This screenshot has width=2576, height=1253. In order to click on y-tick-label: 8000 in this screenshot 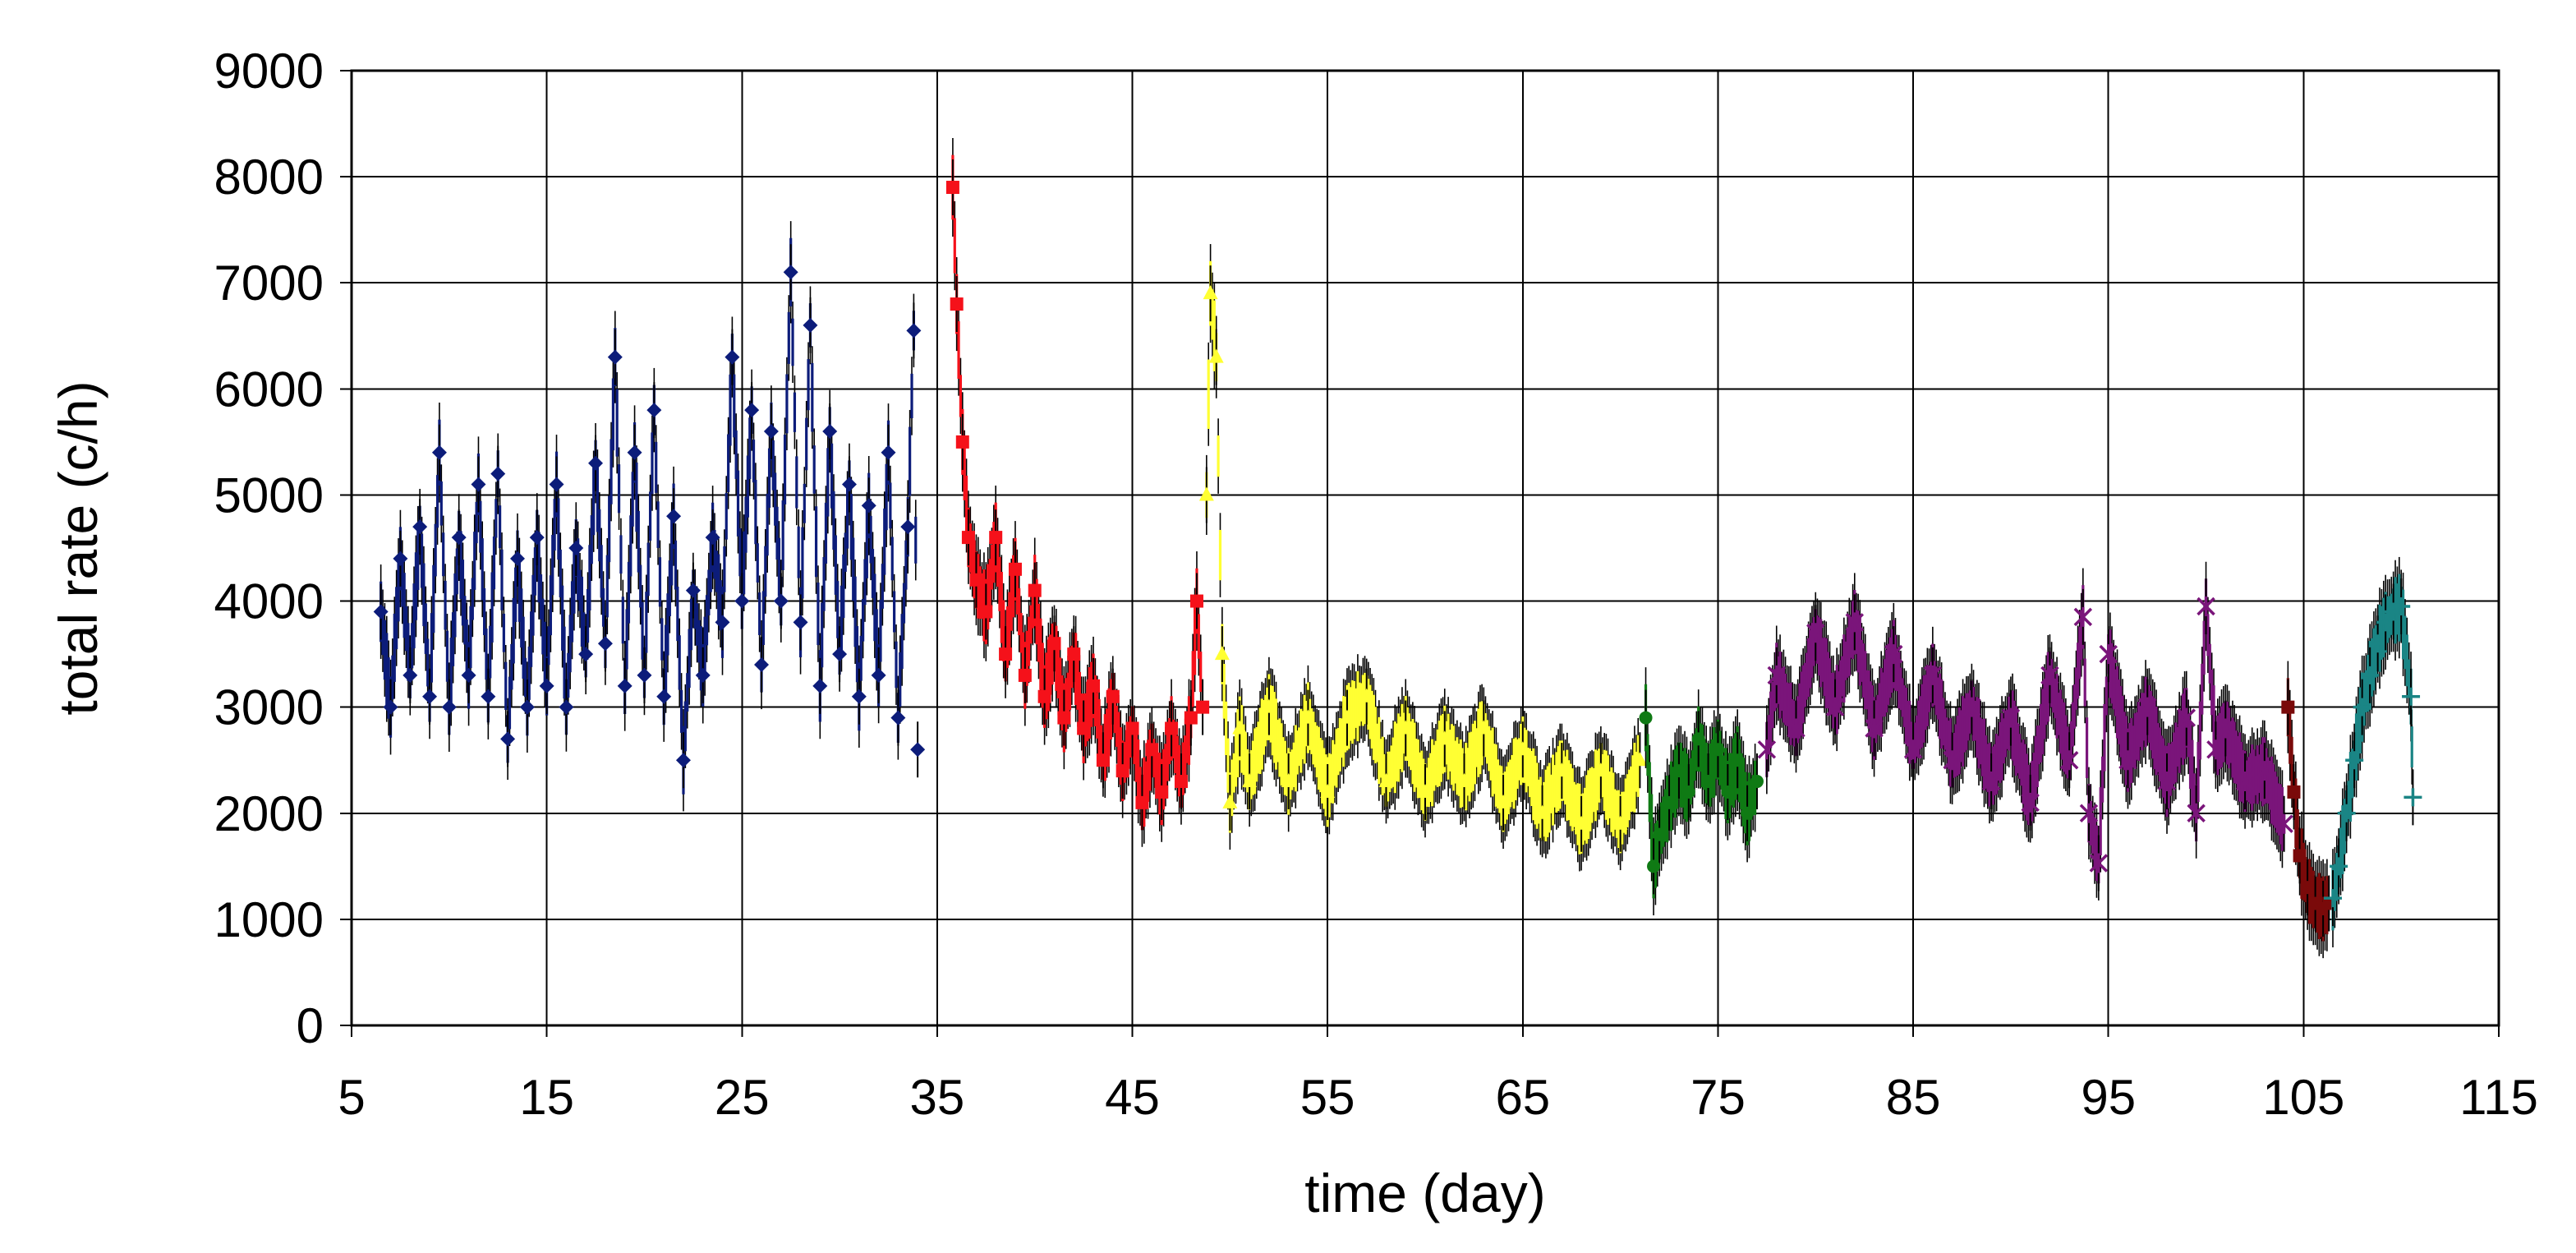, I will do `click(269, 177)`.